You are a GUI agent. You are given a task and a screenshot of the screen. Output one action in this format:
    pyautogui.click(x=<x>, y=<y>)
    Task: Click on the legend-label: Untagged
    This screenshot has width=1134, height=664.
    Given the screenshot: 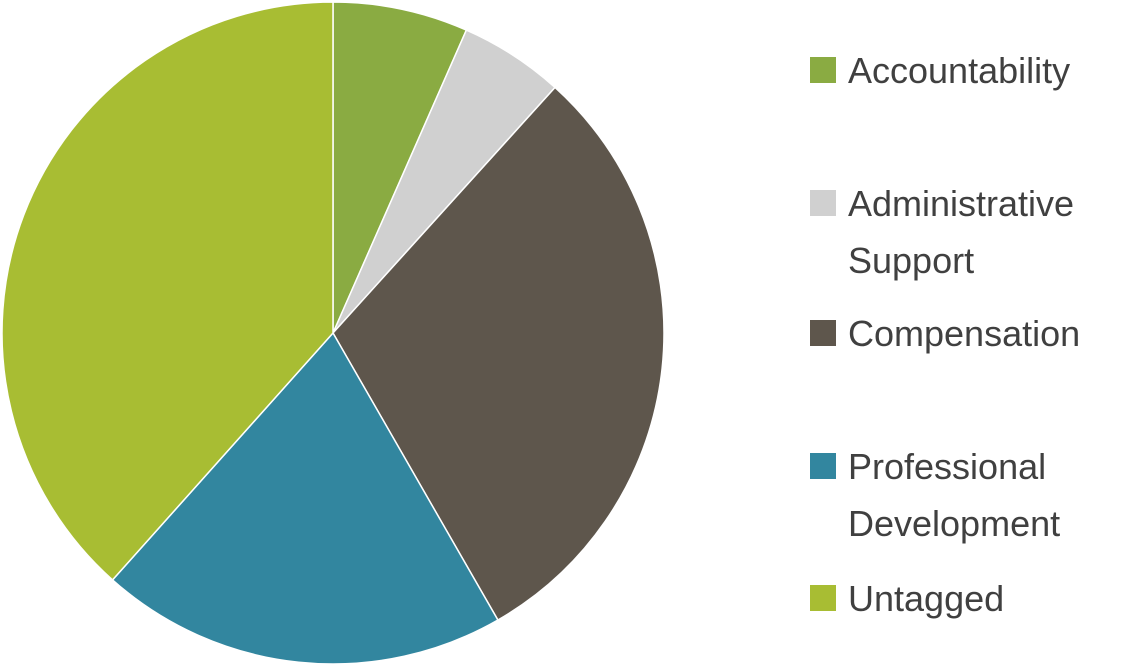 What is the action you would take?
    pyautogui.click(x=926, y=598)
    